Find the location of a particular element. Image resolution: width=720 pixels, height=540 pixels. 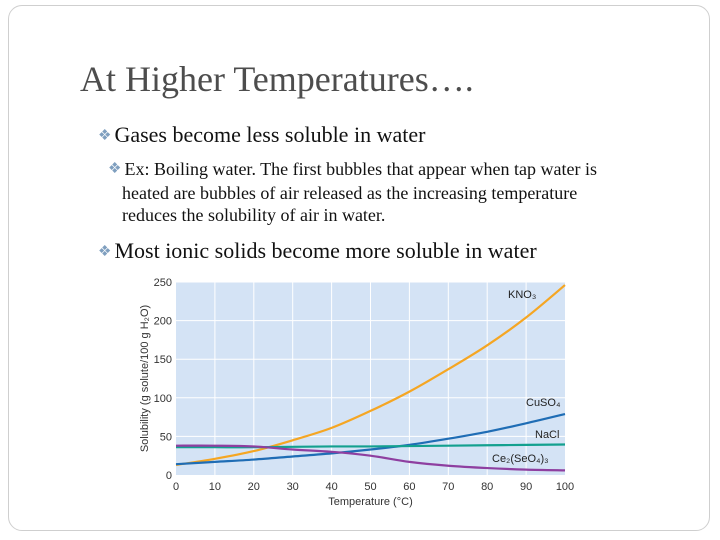

bullet-gases-text: Gases become less soluble in water is located at coordinates (270, 134).